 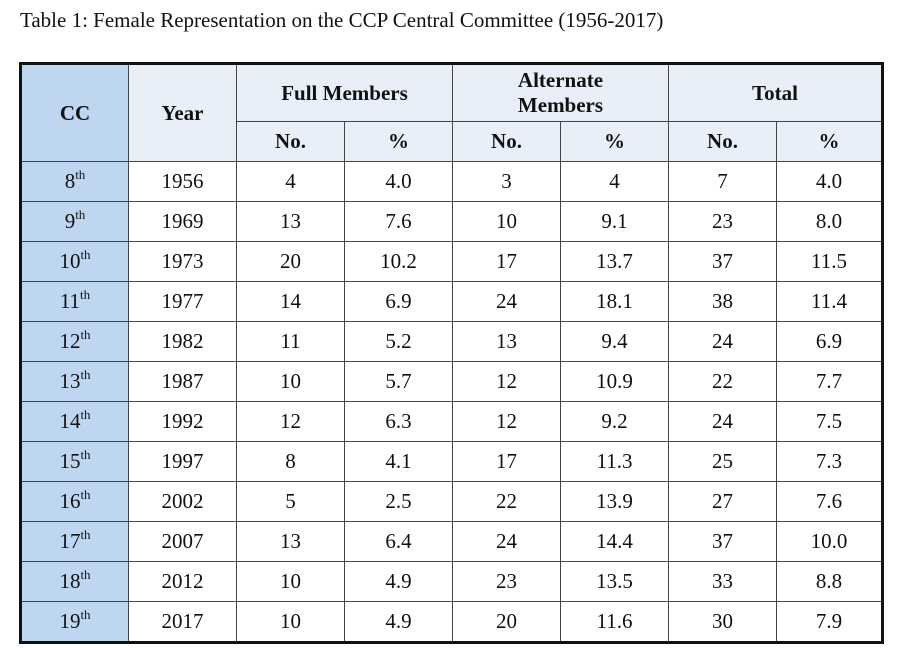 What do you see at coordinates (829, 301) in the screenshot?
I see `cell-tot-pct: 11.4` at bounding box center [829, 301].